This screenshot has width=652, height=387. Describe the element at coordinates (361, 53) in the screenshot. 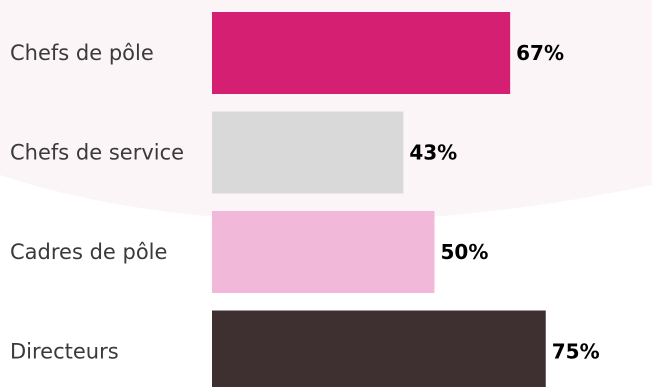

I see `bar-0-rect` at that location.